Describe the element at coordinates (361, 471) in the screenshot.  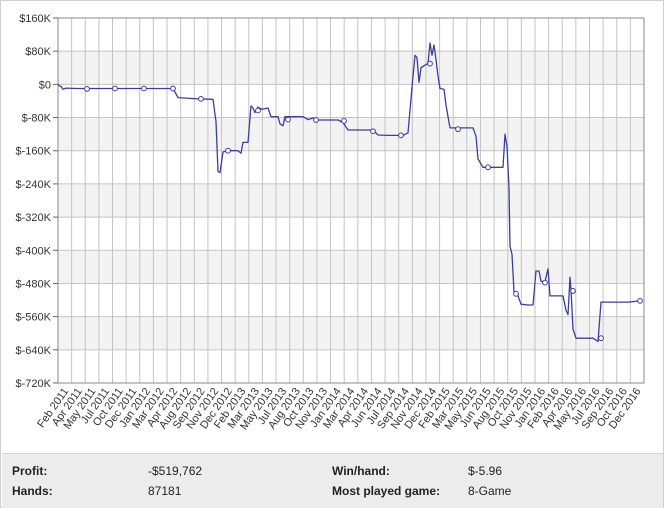
I see `win-per-hand-label: Win/hand:` at that location.